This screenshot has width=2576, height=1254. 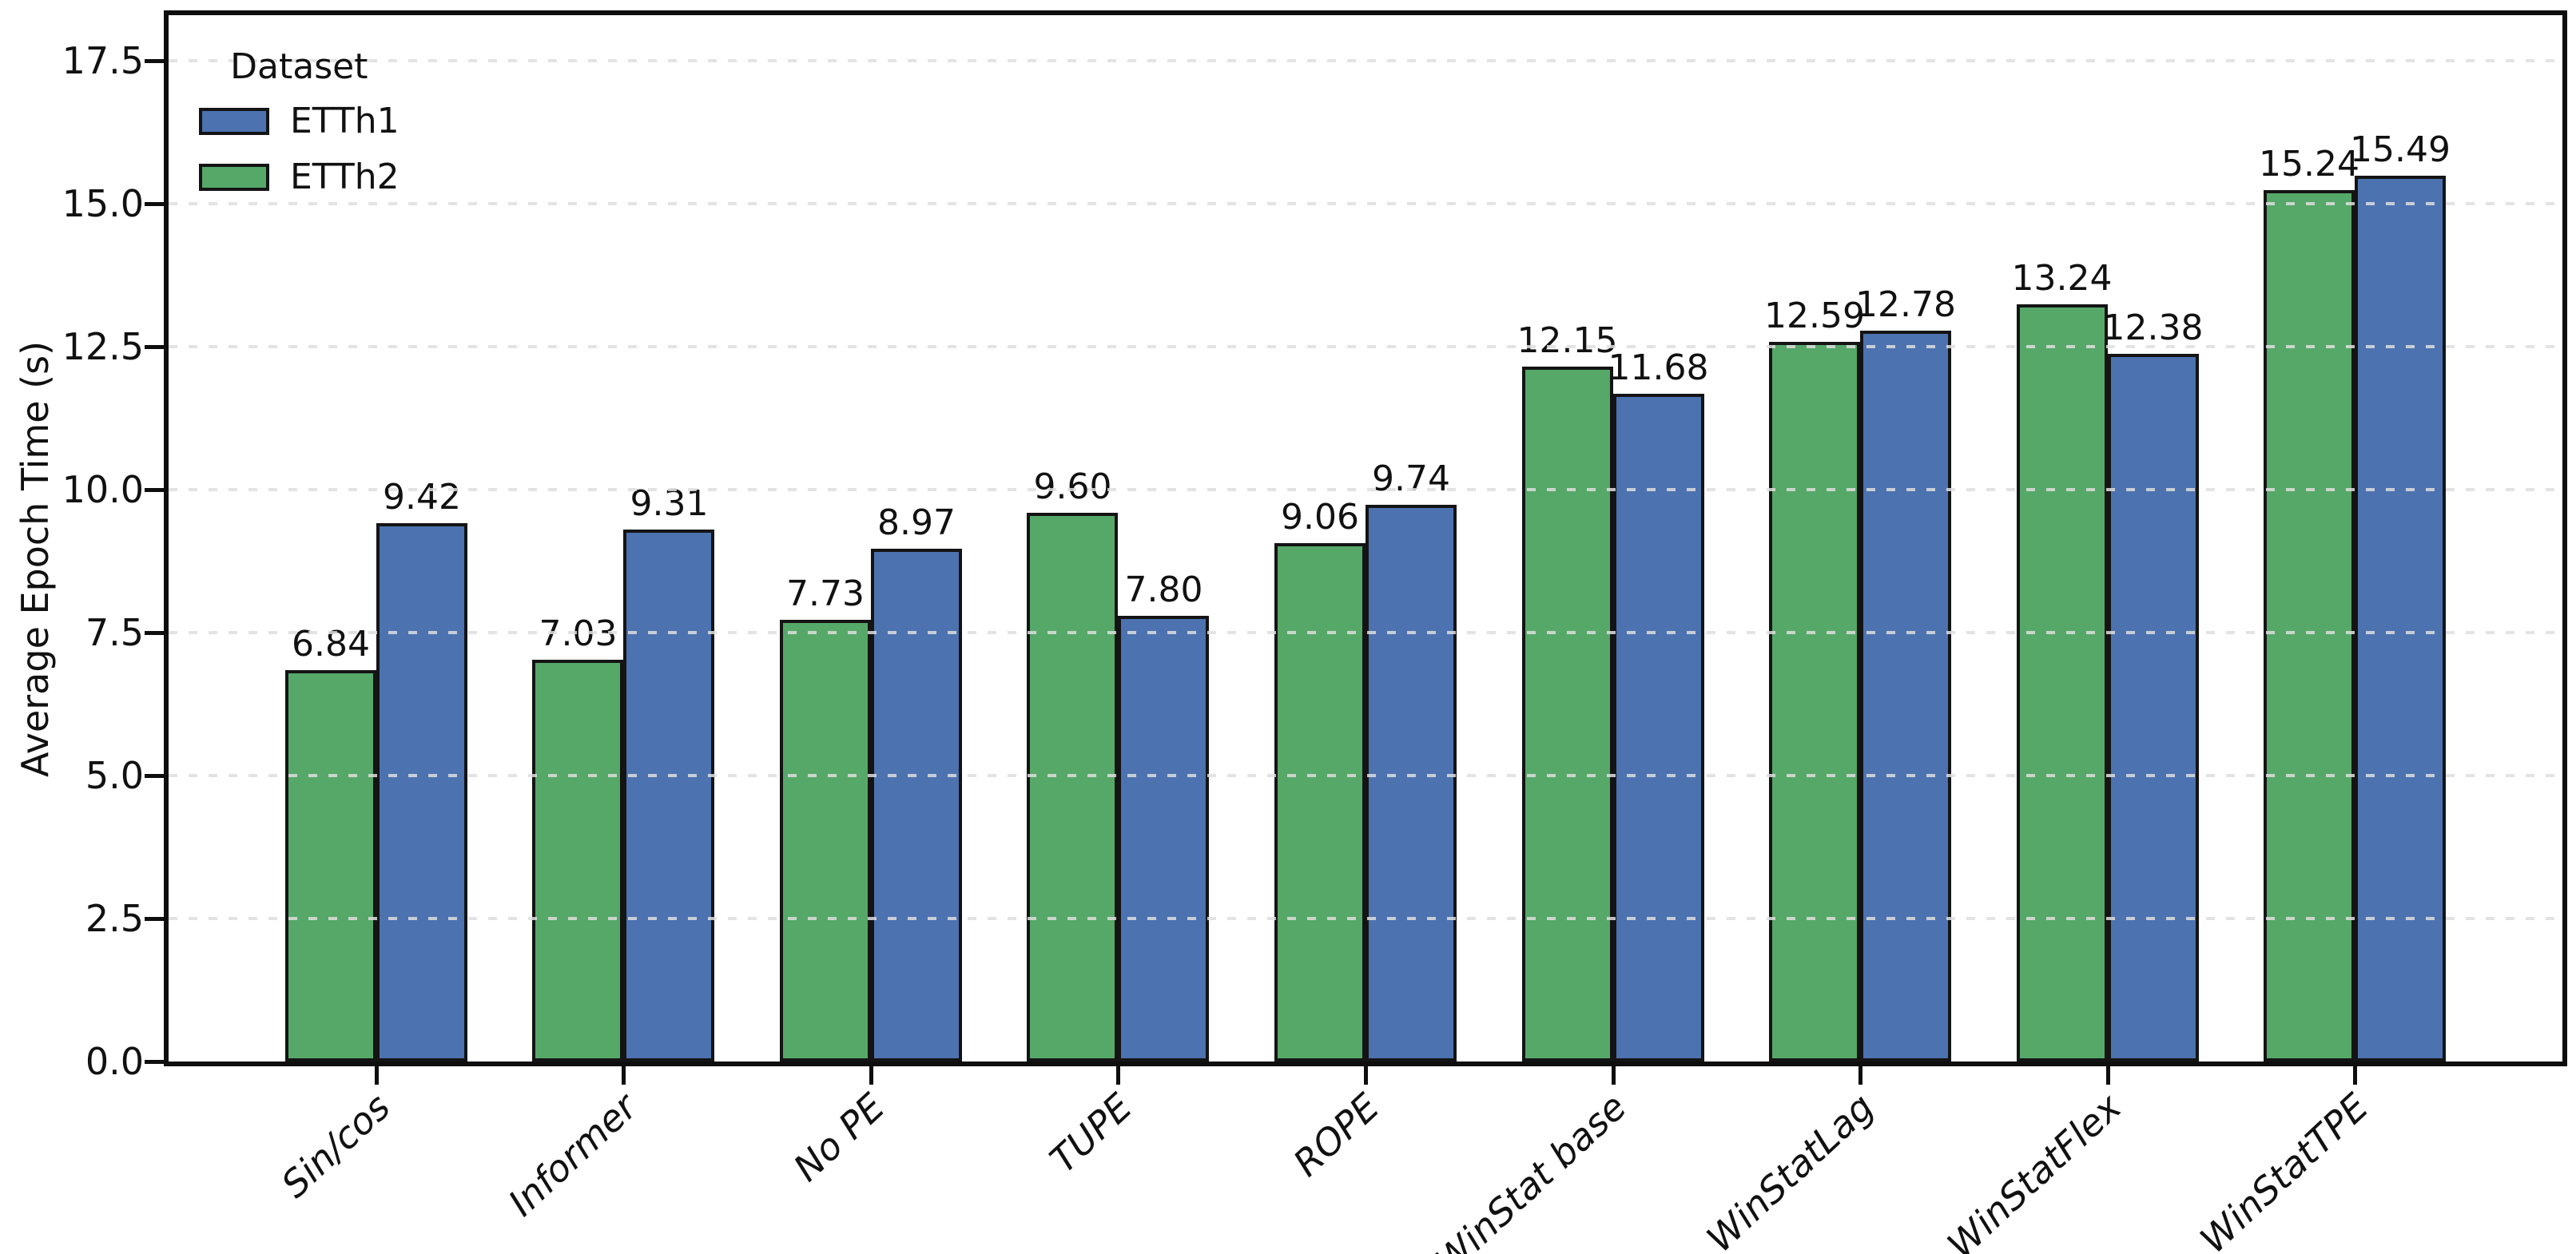 I want to click on bar-etth1: 11.68, so click(x=1658, y=705).